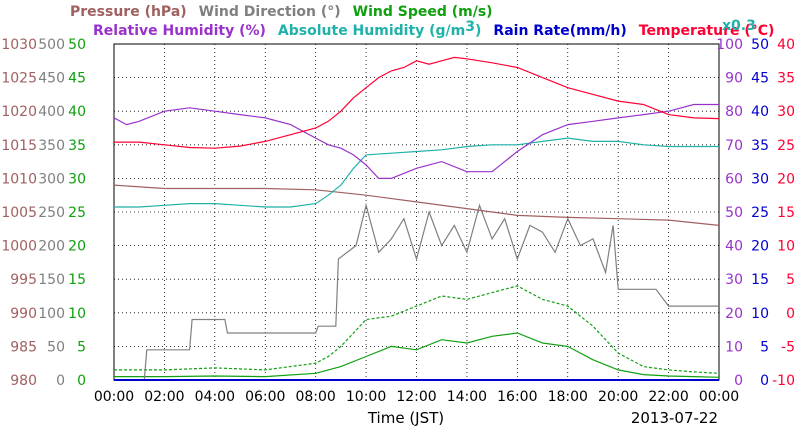  I want to click on wind_direction-tick-label: 350, so click(51, 146).